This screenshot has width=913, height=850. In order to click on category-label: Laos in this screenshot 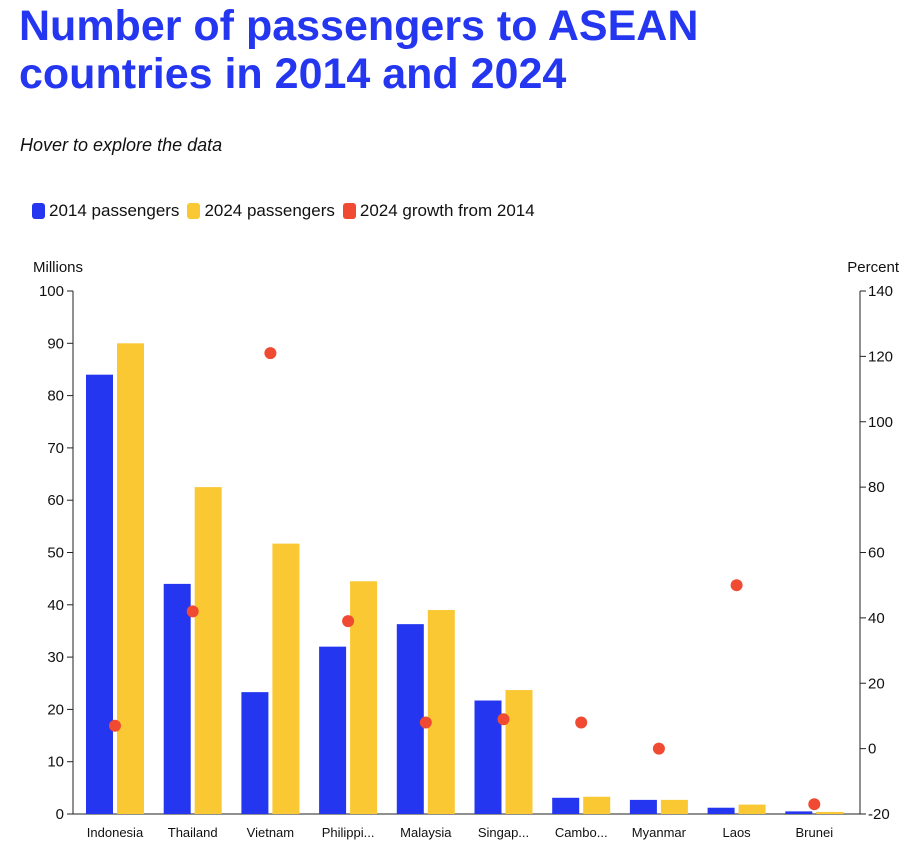, I will do `click(736, 832)`.